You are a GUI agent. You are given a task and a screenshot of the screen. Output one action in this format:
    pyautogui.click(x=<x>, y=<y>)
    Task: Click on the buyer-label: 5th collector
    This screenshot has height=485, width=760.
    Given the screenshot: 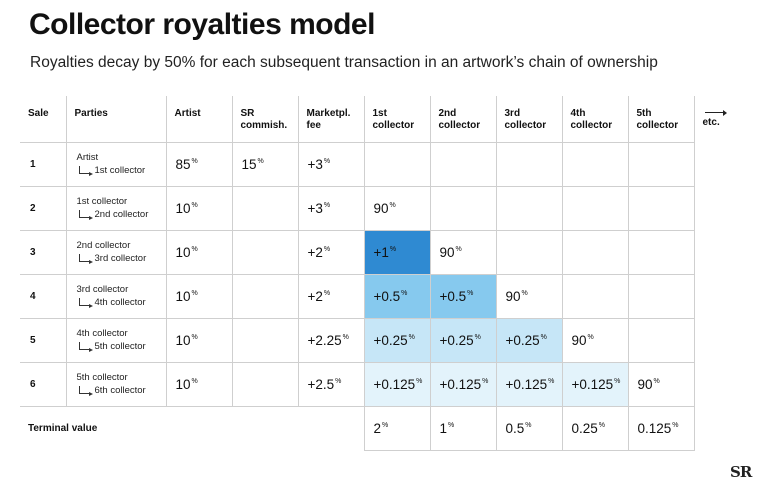 What is the action you would take?
    pyautogui.click(x=120, y=346)
    